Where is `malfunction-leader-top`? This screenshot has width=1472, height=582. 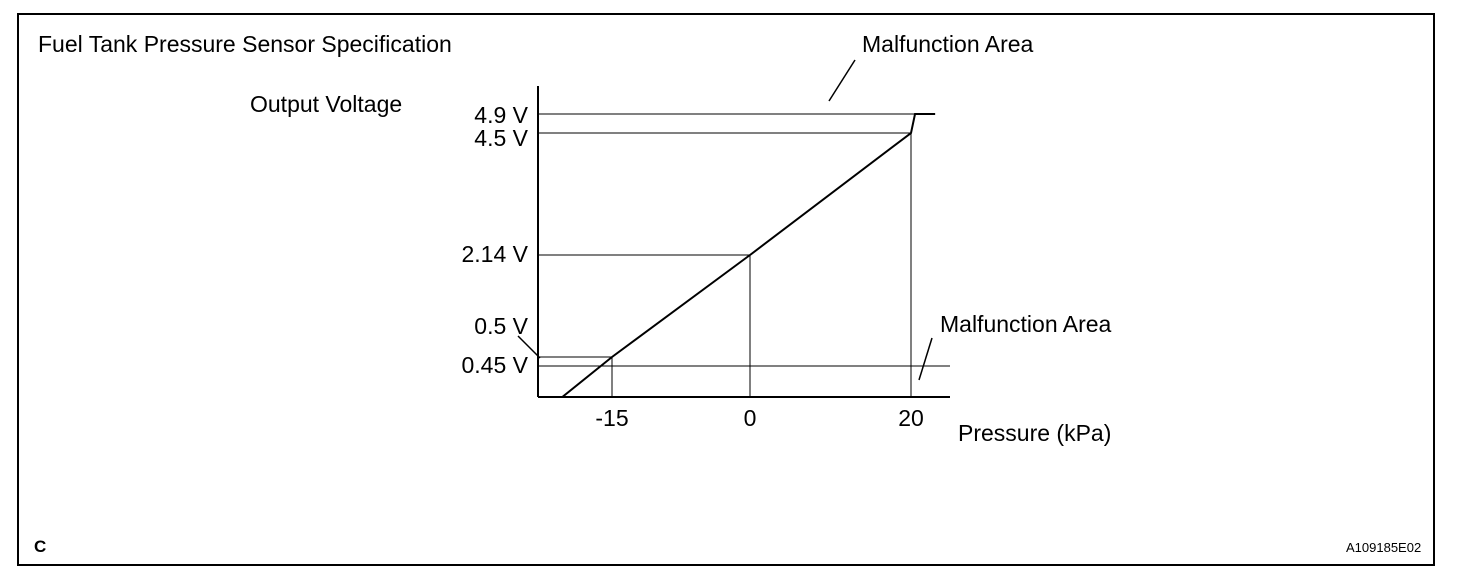 malfunction-leader-top is located at coordinates (842, 80).